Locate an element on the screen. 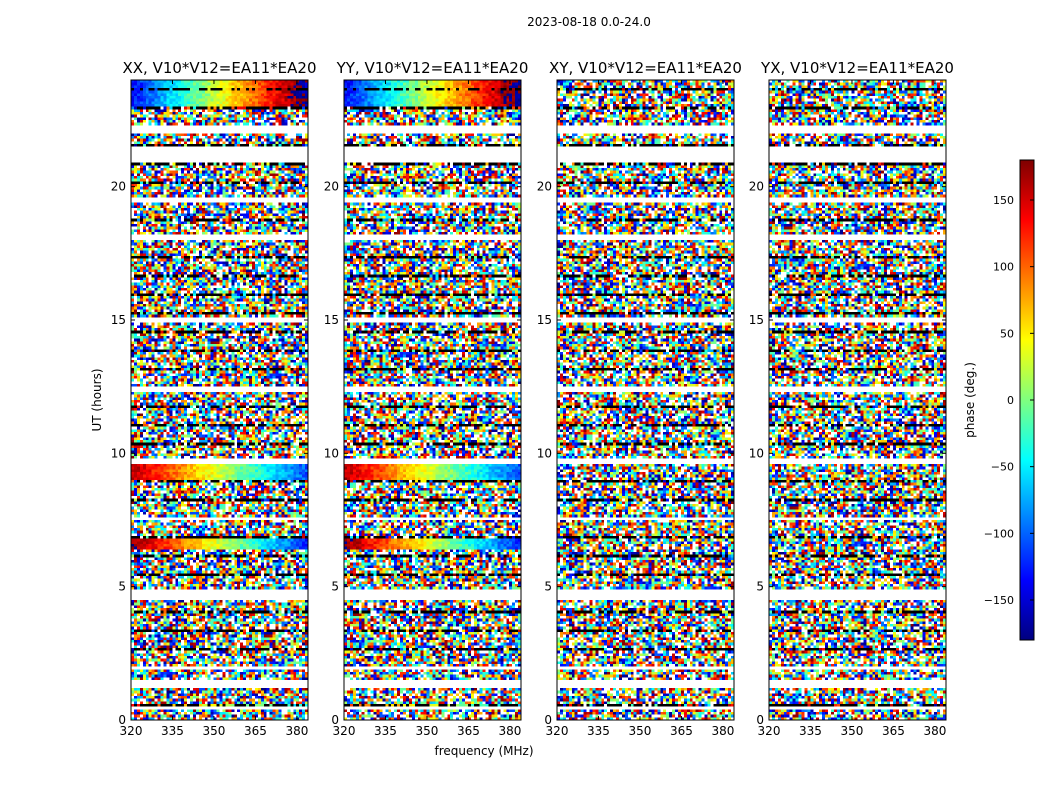 The height and width of the screenshot is (800, 1050). colorbar-tick-label: 150 is located at coordinates (1003, 200).